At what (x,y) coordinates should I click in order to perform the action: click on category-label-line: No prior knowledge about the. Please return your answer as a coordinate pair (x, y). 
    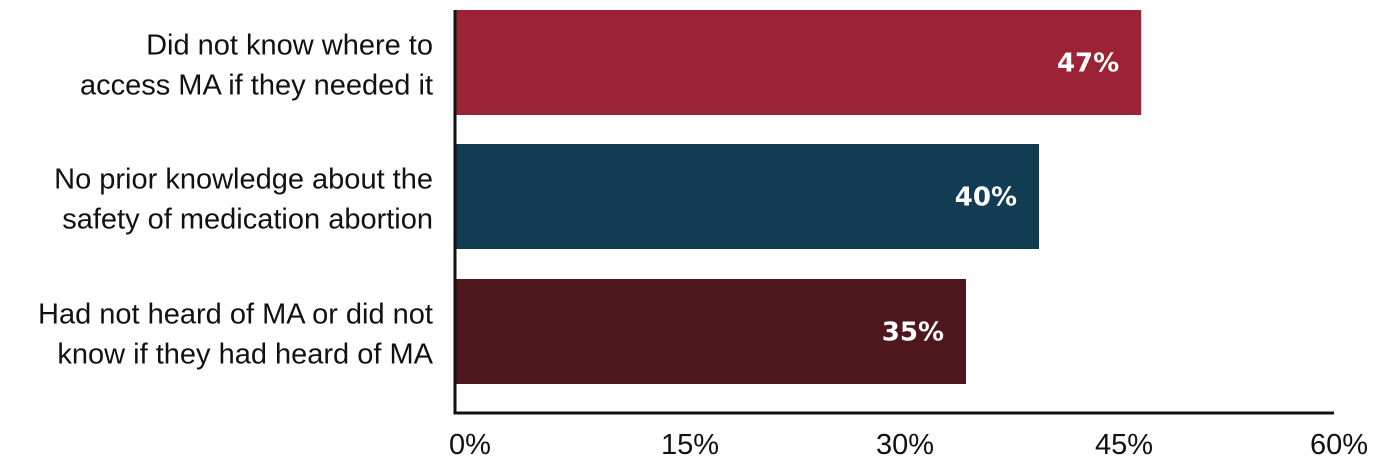
    Looking at the image, I should click on (243, 180).